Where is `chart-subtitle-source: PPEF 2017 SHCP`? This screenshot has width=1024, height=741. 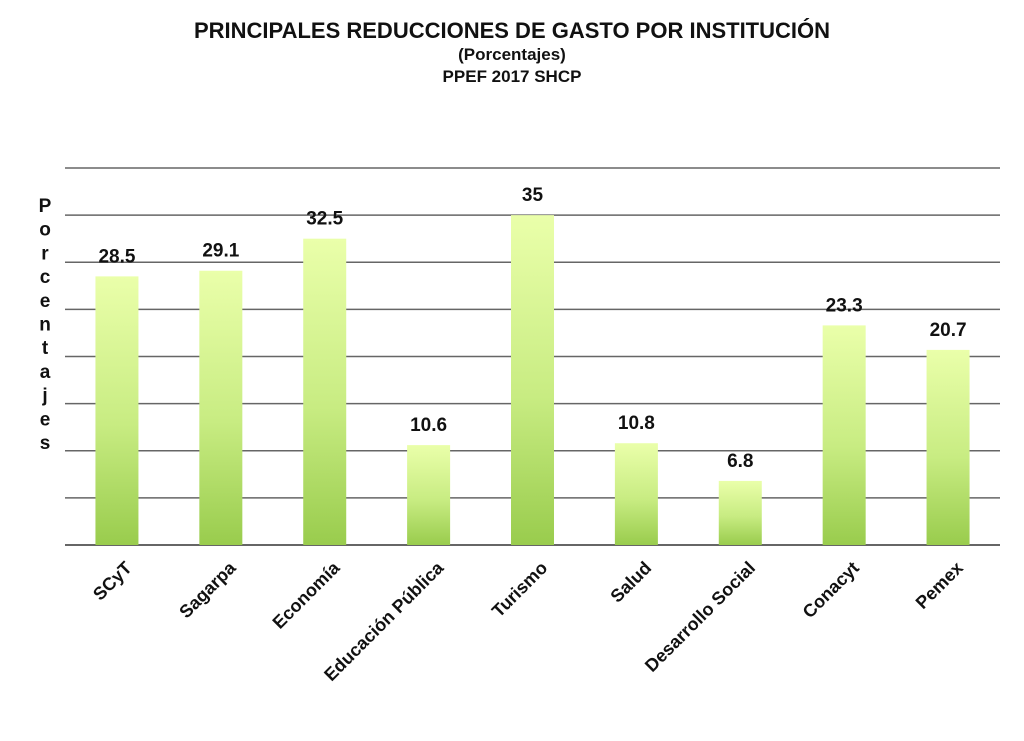
chart-subtitle-source: PPEF 2017 SHCP is located at coordinates (512, 76).